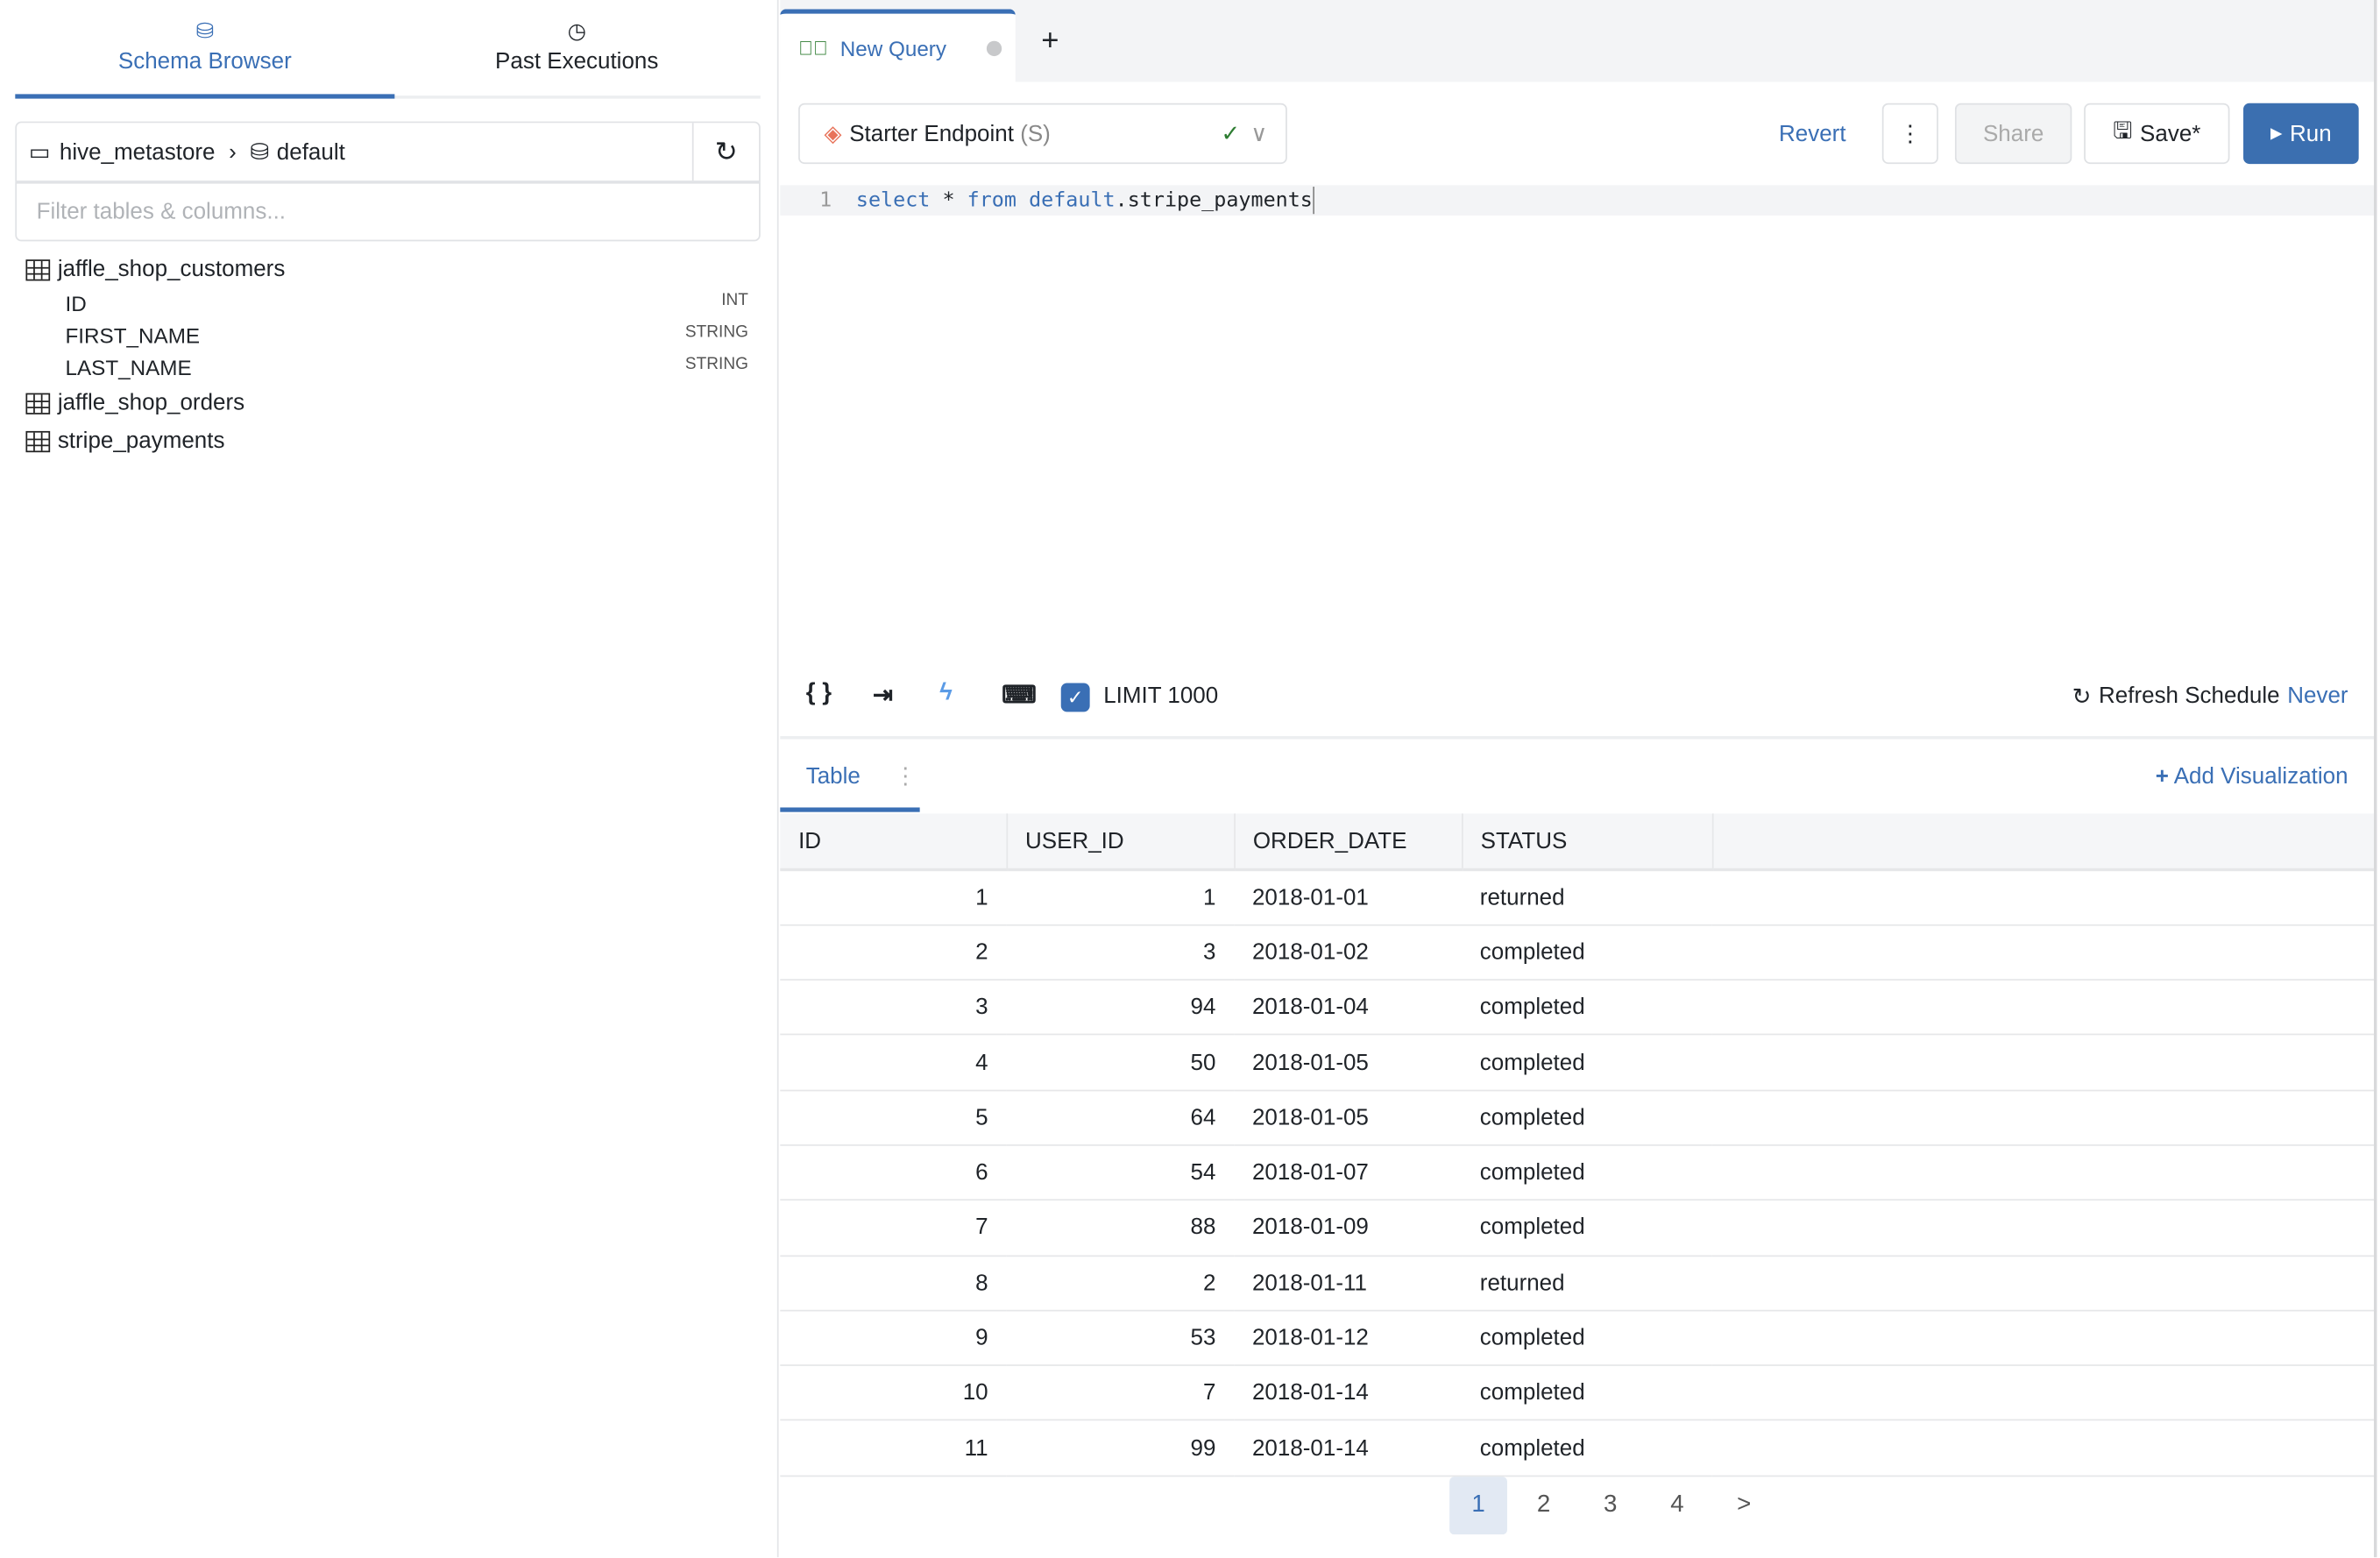  What do you see at coordinates (898, 45) in the screenshot?
I see `tab-new-query: ✓⃝ New Query` at bounding box center [898, 45].